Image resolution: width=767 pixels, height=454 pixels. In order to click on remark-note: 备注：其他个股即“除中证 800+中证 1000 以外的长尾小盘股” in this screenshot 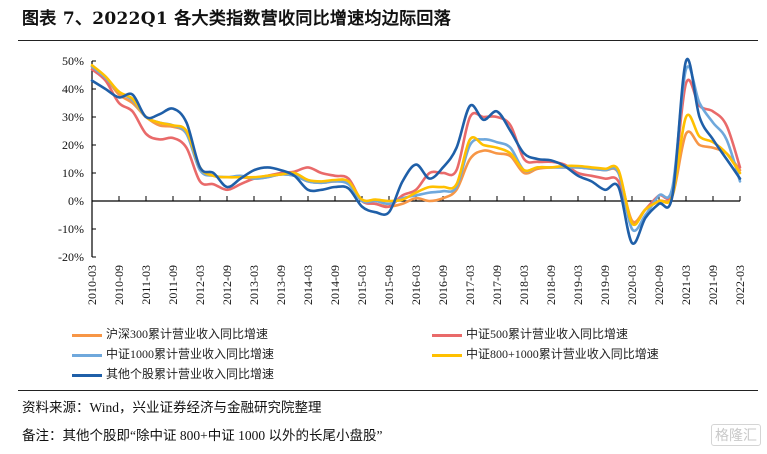, I will do `click(202, 435)`.